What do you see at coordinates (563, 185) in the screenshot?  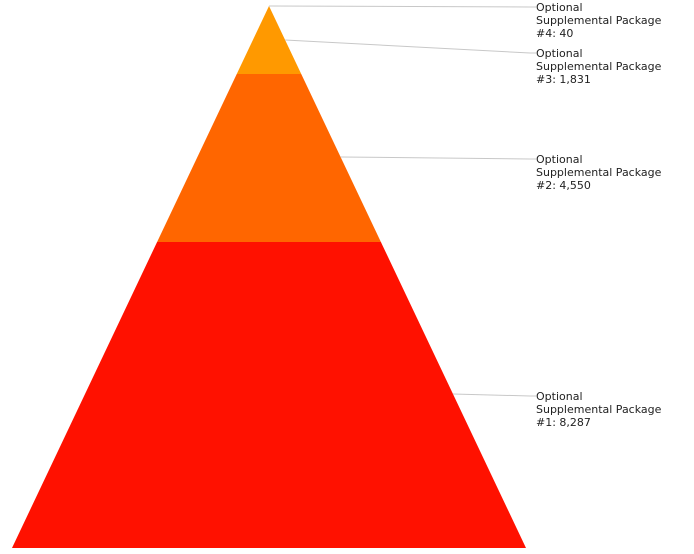 I see `segment-label-line: #2: 4,550` at bounding box center [563, 185].